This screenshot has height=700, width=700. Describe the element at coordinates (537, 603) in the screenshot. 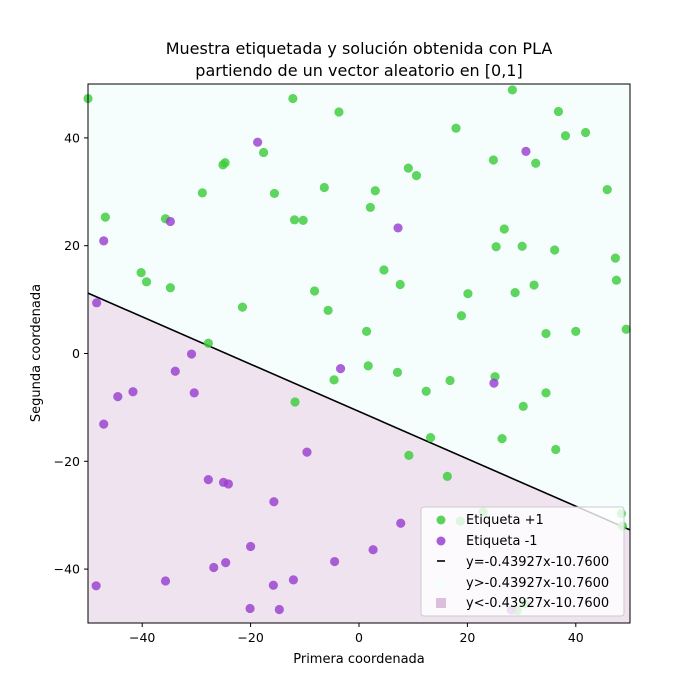

I see `legend-label-region-below: y<-0.43927x-10.7600` at that location.